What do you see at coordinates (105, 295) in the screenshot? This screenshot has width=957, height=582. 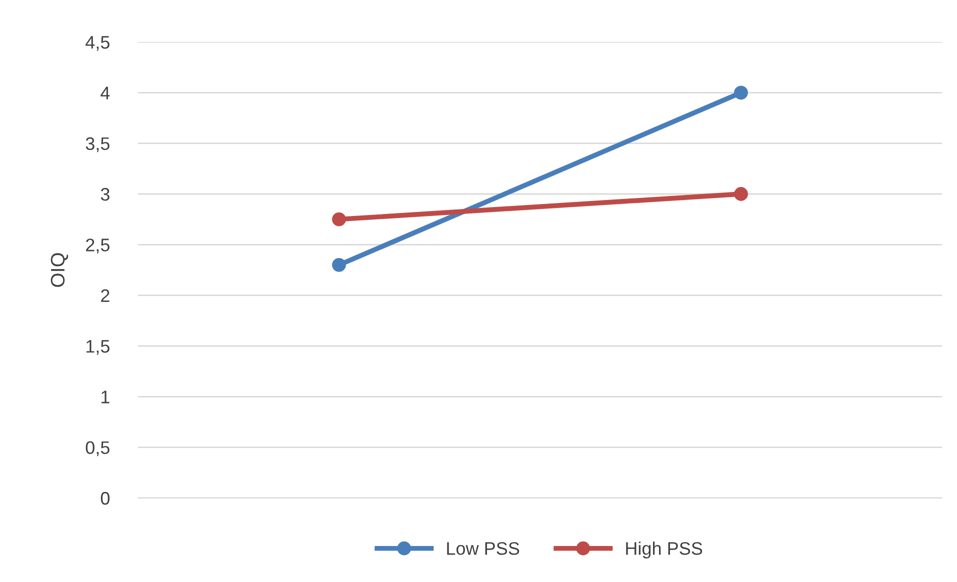 I see `y-tick-label: 2` at bounding box center [105, 295].